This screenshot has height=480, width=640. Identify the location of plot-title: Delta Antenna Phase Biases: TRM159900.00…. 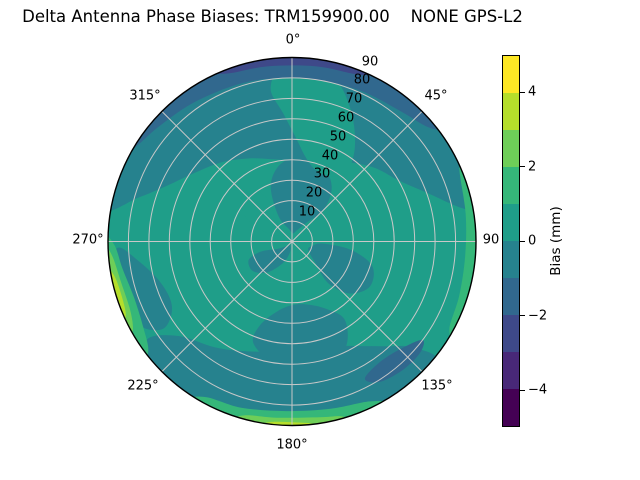
(272, 16).